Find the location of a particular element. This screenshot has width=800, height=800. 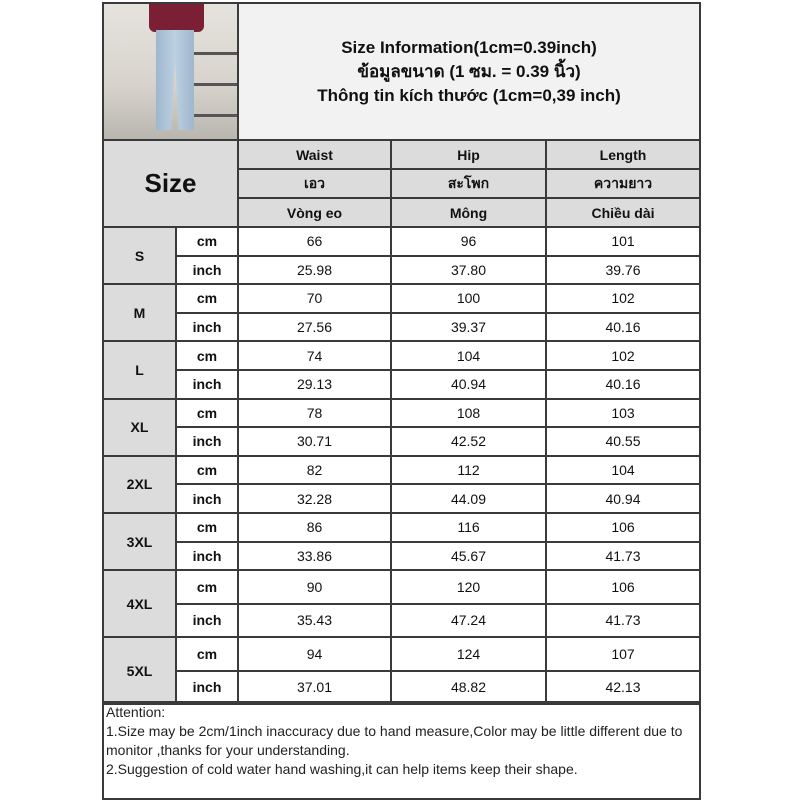

length-cm-value: 103 is located at coordinates (623, 413).